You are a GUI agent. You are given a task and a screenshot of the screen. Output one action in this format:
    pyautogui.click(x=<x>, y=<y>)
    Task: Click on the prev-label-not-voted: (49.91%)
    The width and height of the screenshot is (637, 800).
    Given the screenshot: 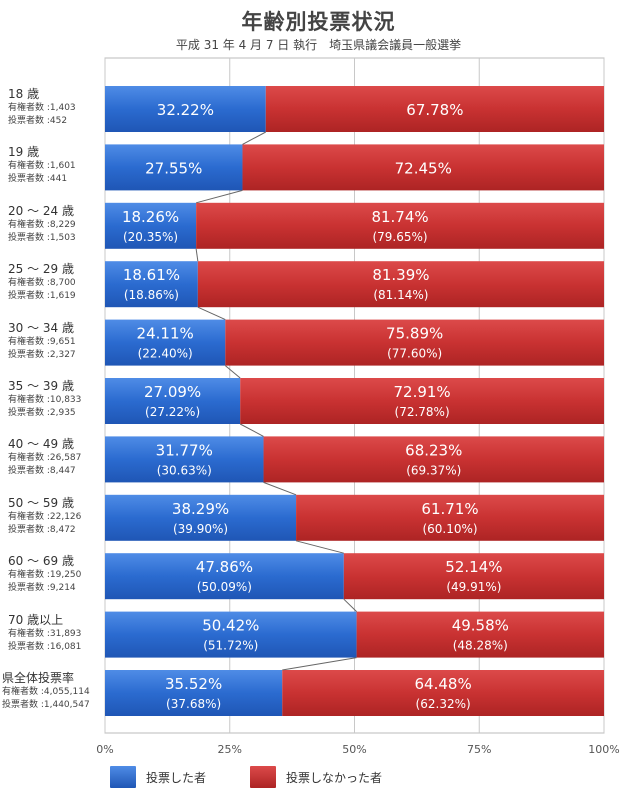 What is the action you would take?
    pyautogui.click(x=473, y=587)
    